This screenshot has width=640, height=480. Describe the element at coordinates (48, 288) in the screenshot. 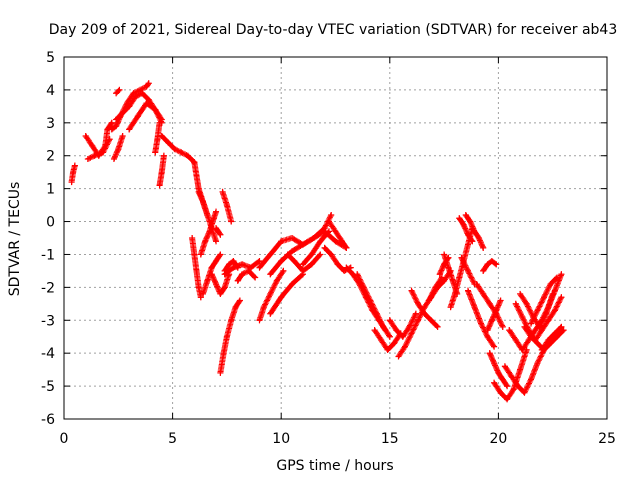

I see `y-tick-label: -2` at that location.